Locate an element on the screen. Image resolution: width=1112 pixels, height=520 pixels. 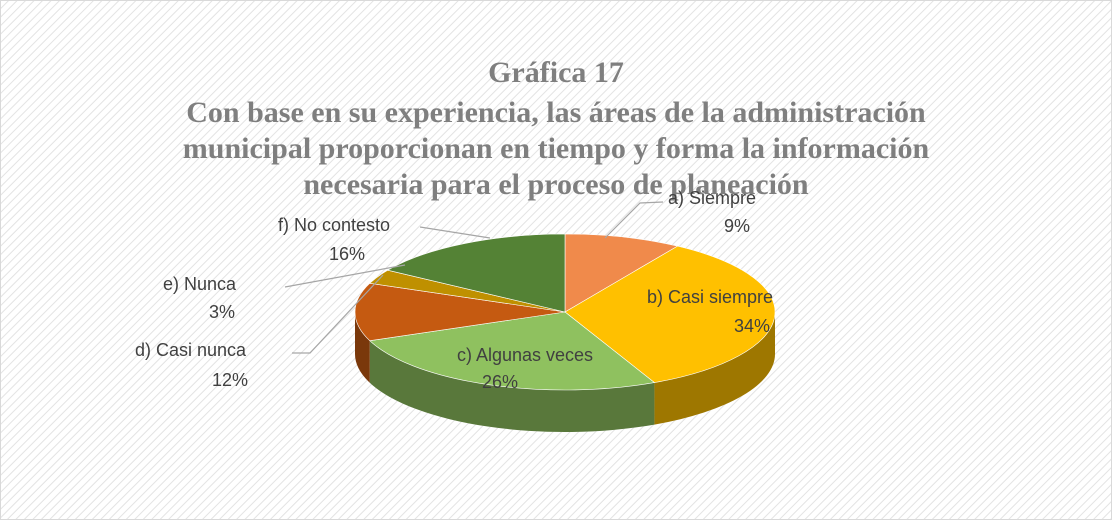
value-label: 34% is located at coordinates (752, 326).